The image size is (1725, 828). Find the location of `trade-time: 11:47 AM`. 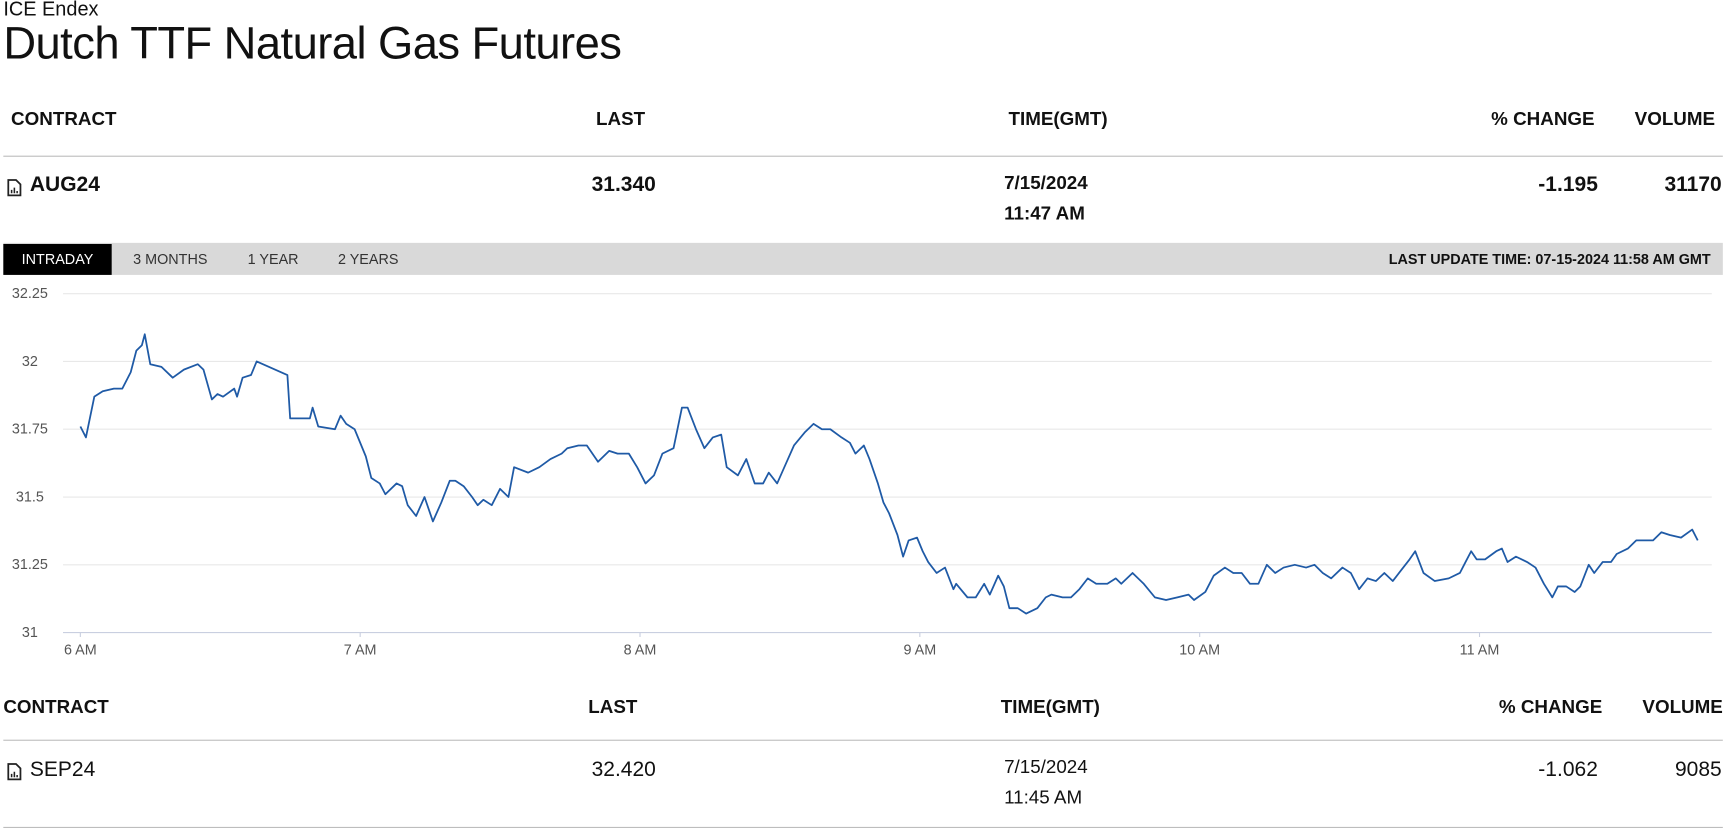

trade-time: 11:47 AM is located at coordinates (1044, 214).